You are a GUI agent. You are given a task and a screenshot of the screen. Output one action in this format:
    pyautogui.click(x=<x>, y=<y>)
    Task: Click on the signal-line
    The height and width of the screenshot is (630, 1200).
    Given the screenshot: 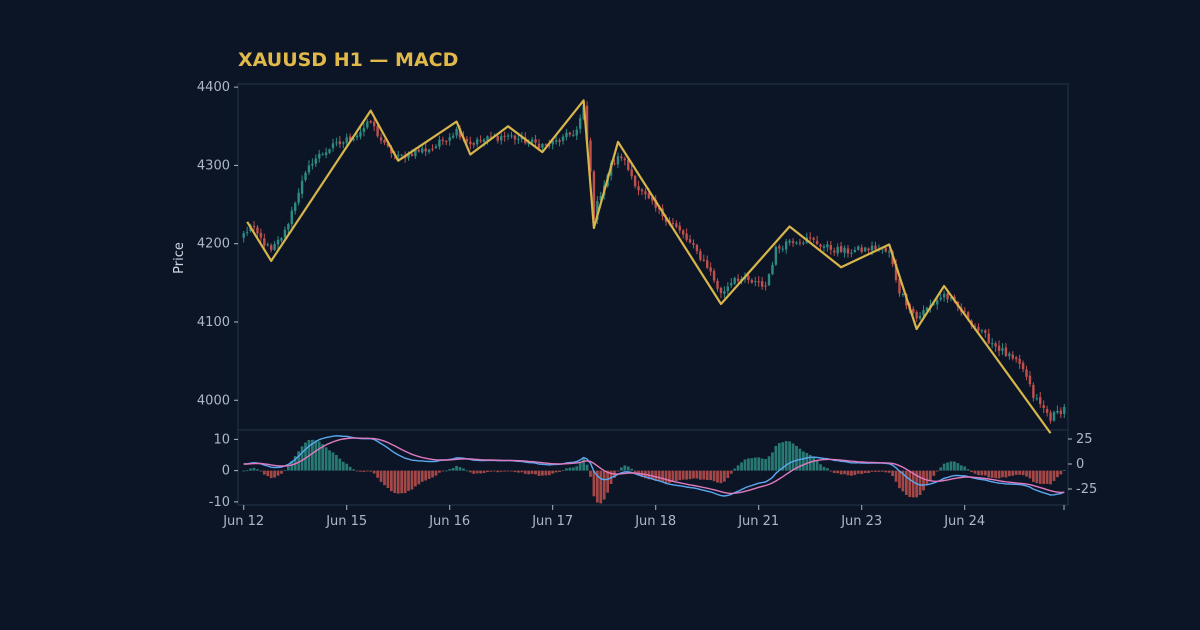 What is the action you would take?
    pyautogui.click(x=654, y=466)
    